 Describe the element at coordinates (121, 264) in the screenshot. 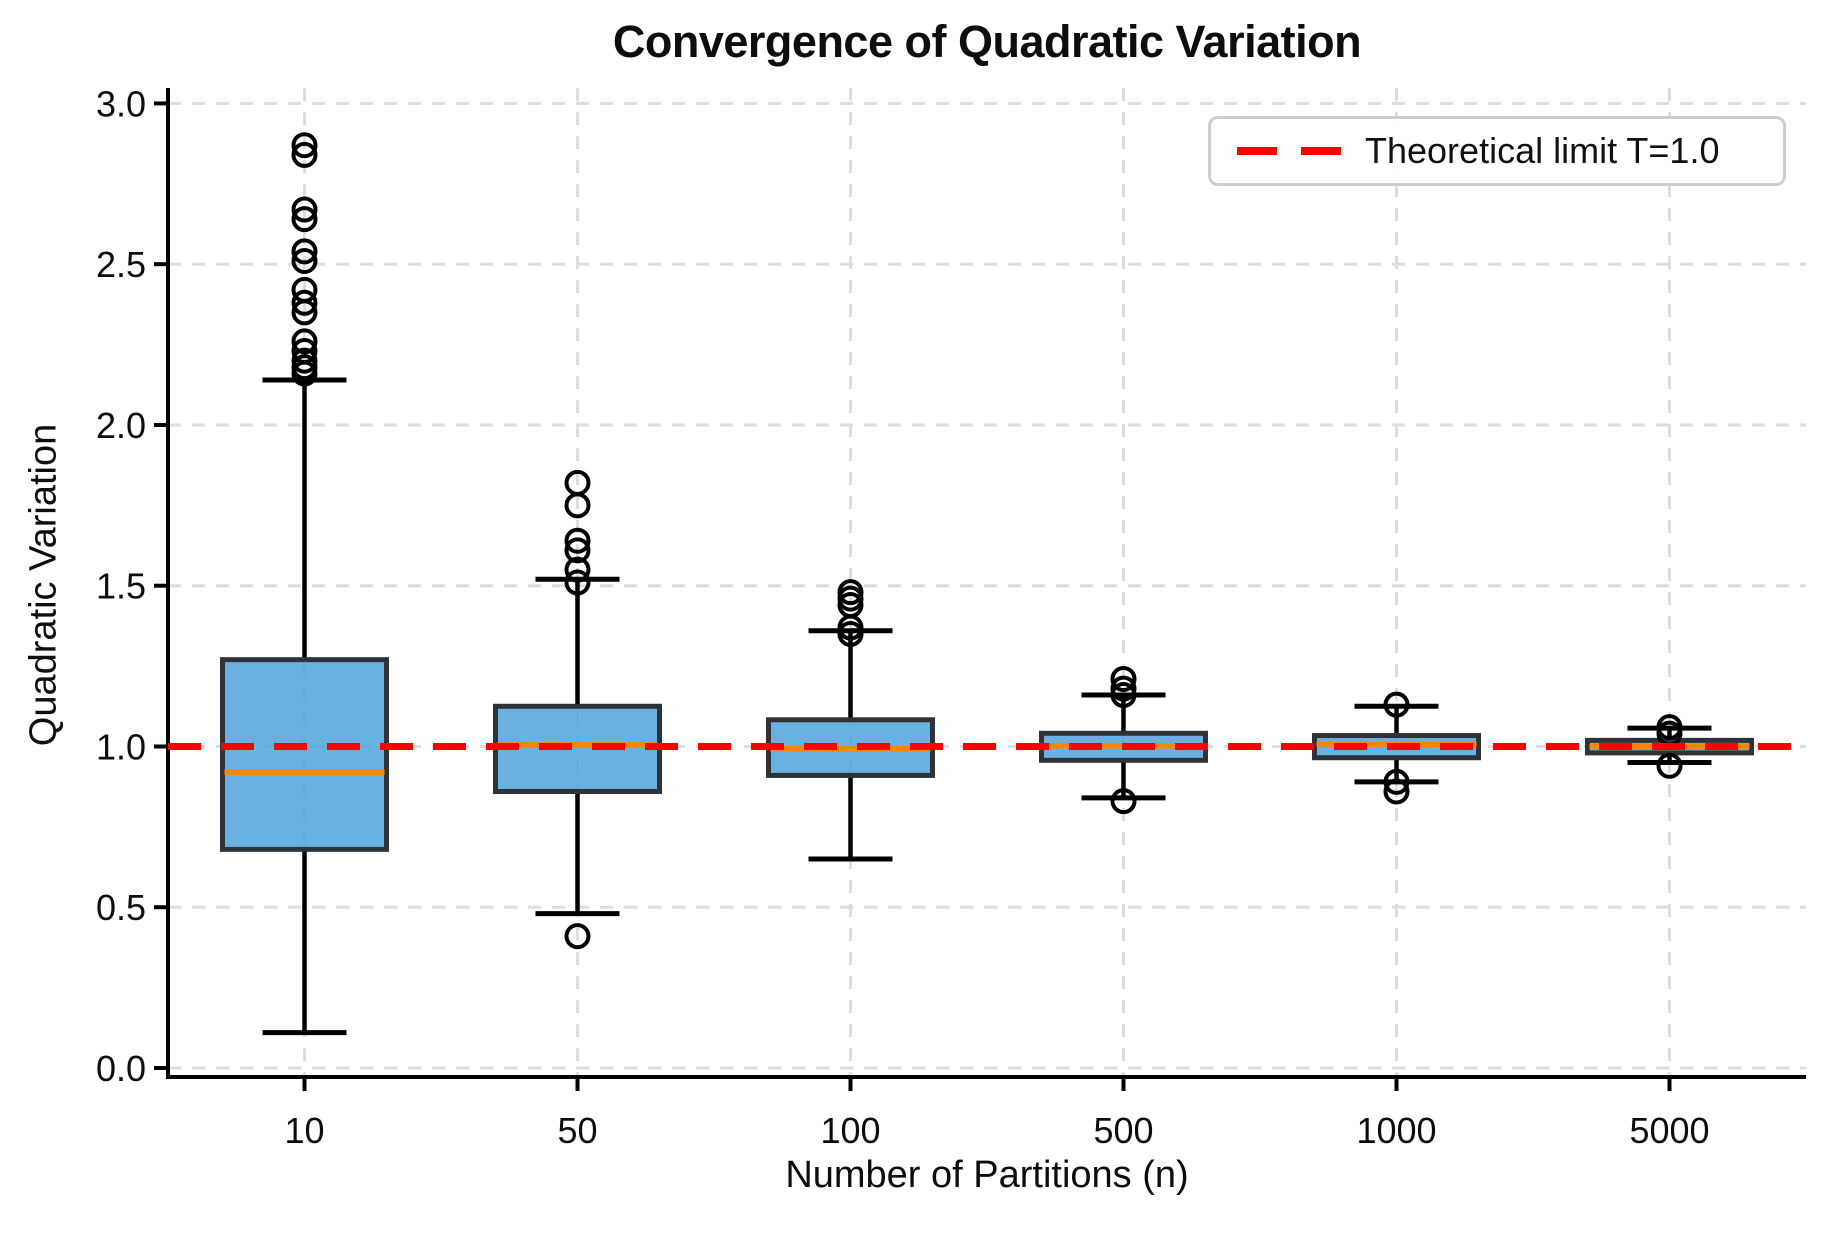

I see `y-tick-label: 2.5` at that location.